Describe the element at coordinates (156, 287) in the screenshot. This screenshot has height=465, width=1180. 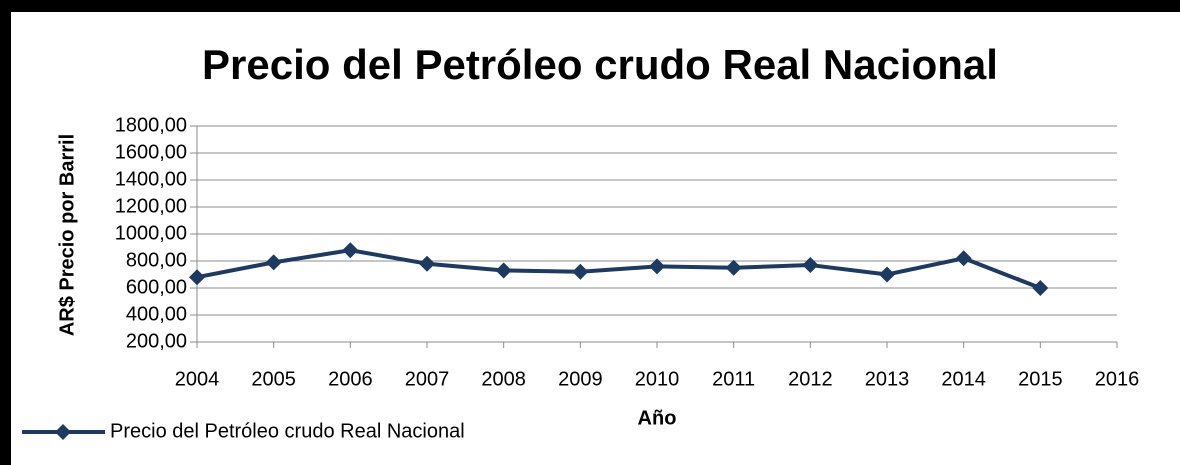
I see `y-tick-label: 600,00` at that location.